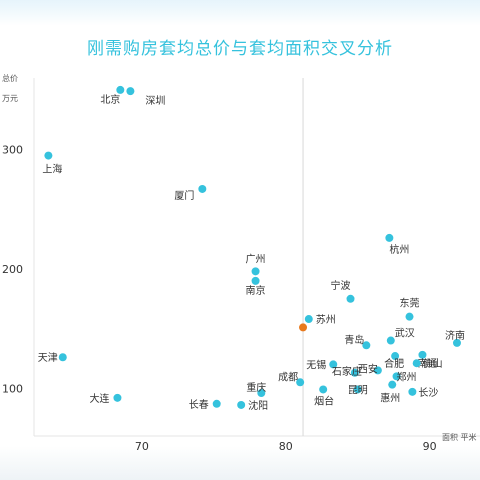  I want to click on point-label: 南京, so click(256, 290).